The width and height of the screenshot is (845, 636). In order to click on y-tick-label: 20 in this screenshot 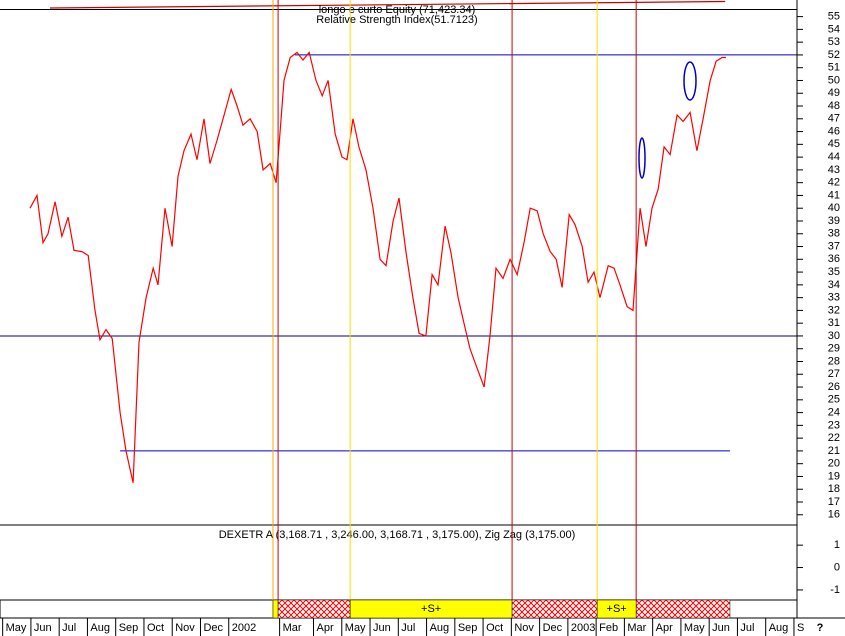, I will do `click(834, 464)`.